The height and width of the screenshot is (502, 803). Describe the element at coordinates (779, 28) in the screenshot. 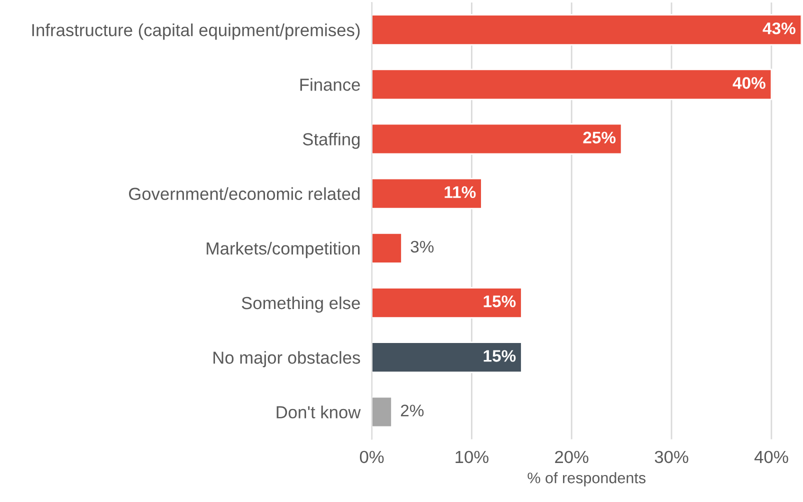

I see `data-label: 43%` at that location.